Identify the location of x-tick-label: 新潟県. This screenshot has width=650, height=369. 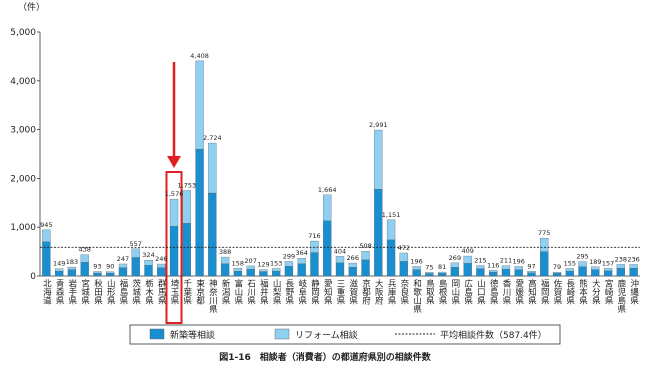
(225, 291).